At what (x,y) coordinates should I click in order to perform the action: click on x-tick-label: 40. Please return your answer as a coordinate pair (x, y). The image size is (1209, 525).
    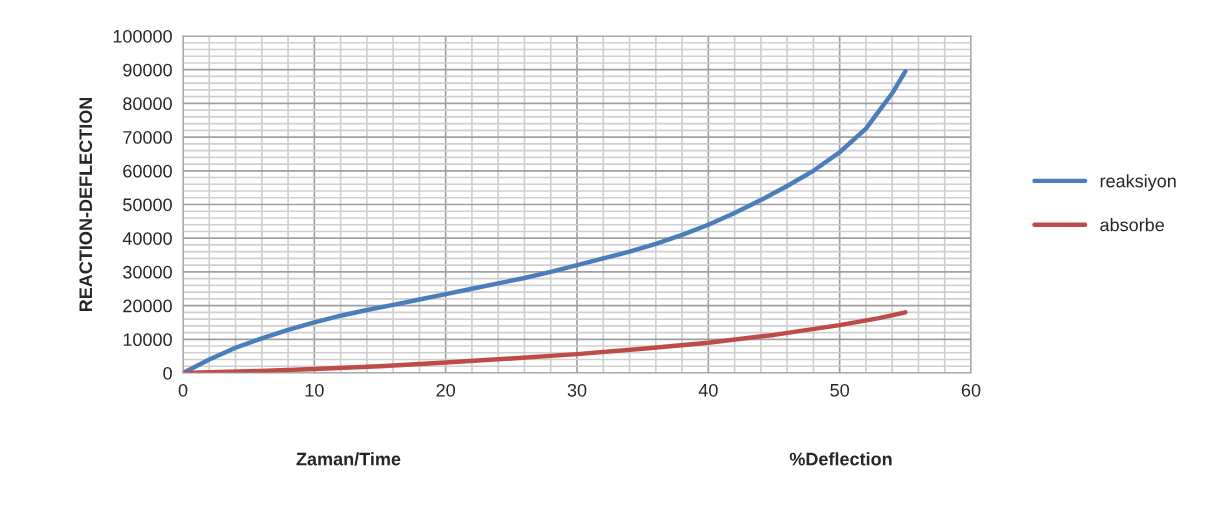
    Looking at the image, I should click on (708, 390).